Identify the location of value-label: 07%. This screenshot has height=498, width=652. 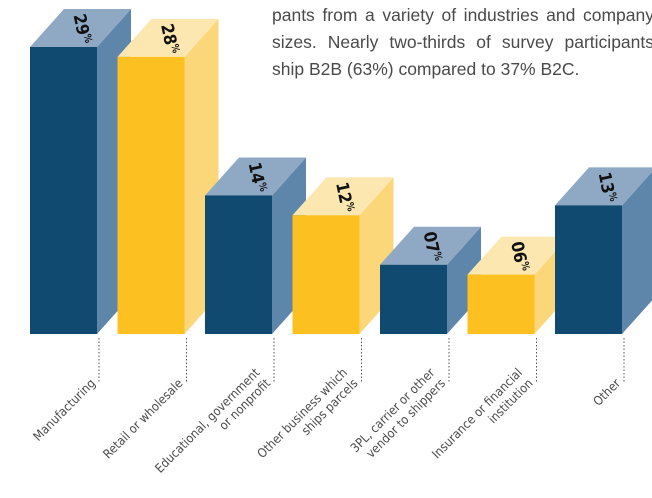
(432, 247).